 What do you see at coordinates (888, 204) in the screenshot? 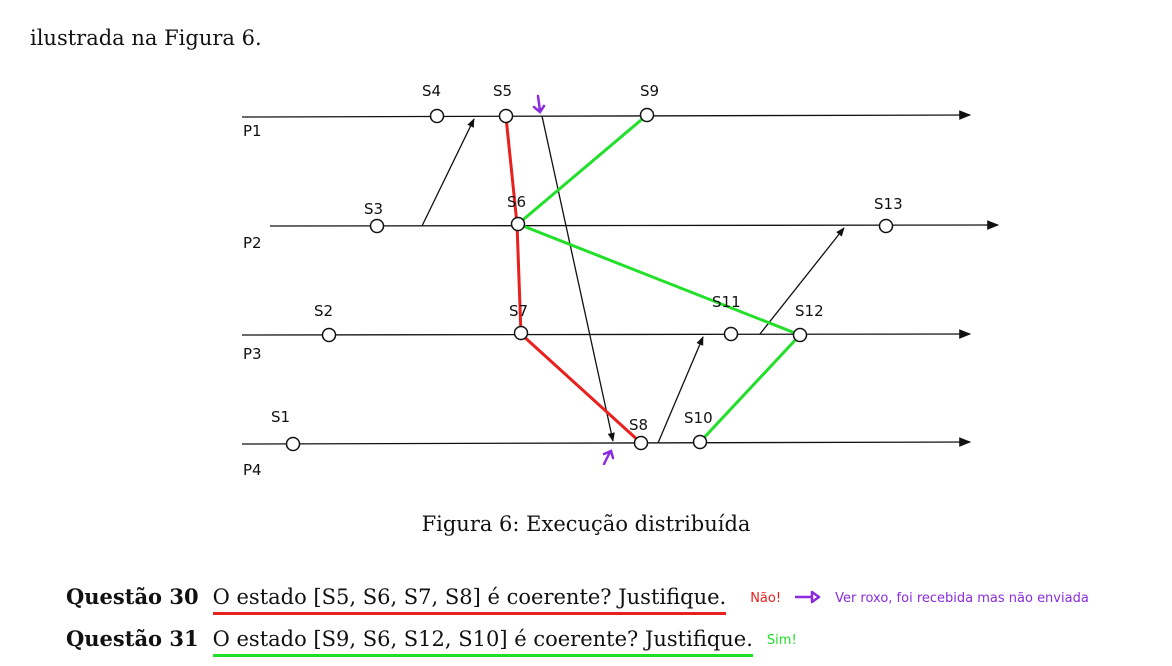
I see `state-label-s13: S13` at bounding box center [888, 204].